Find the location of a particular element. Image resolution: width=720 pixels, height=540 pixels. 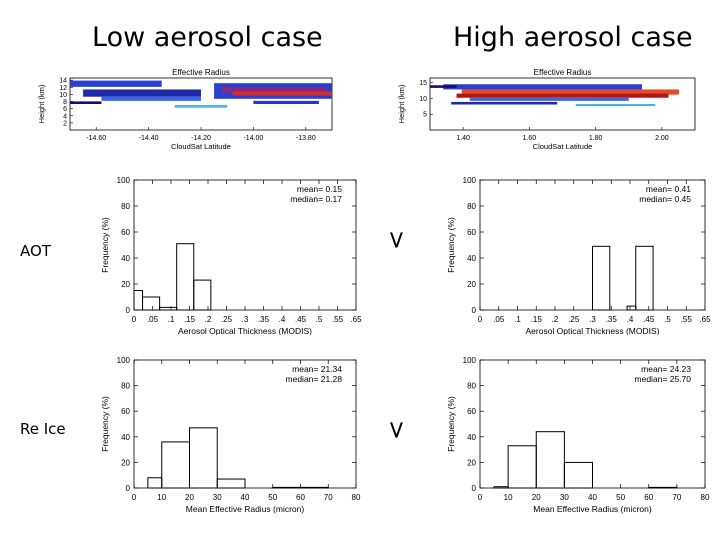

stats-label: mean= 0.15 is located at coordinates (319, 189).